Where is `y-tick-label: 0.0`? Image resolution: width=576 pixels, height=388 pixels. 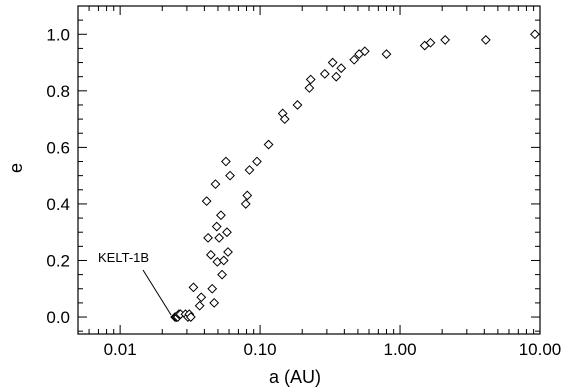
y-tick-label: 0.0 is located at coordinates (58, 317).